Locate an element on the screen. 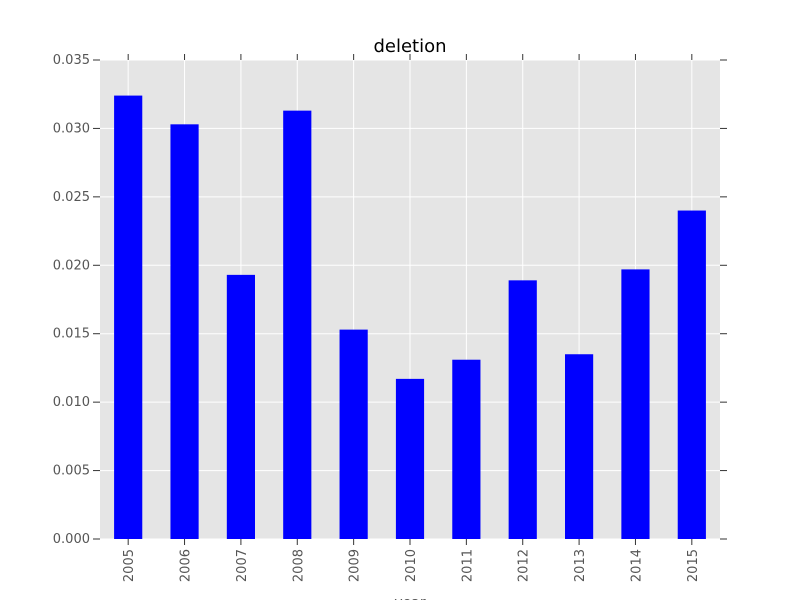 The width and height of the screenshot is (800, 600). y-tick-labels: 0.000 0.005 0.010 0.015 0.020 0.025 0.030 0.035 is located at coordinates (71, 300).